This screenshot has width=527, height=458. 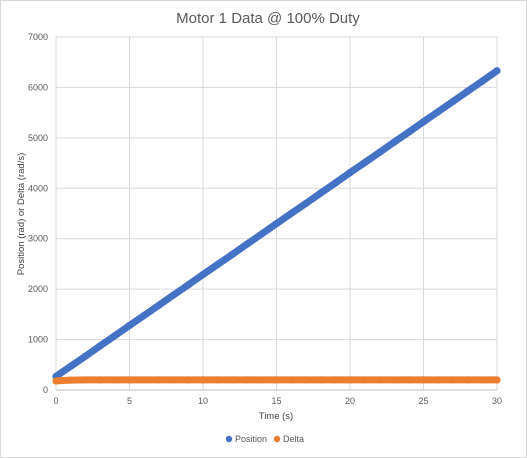 I want to click on legend: Position Delta, so click(x=264, y=439).